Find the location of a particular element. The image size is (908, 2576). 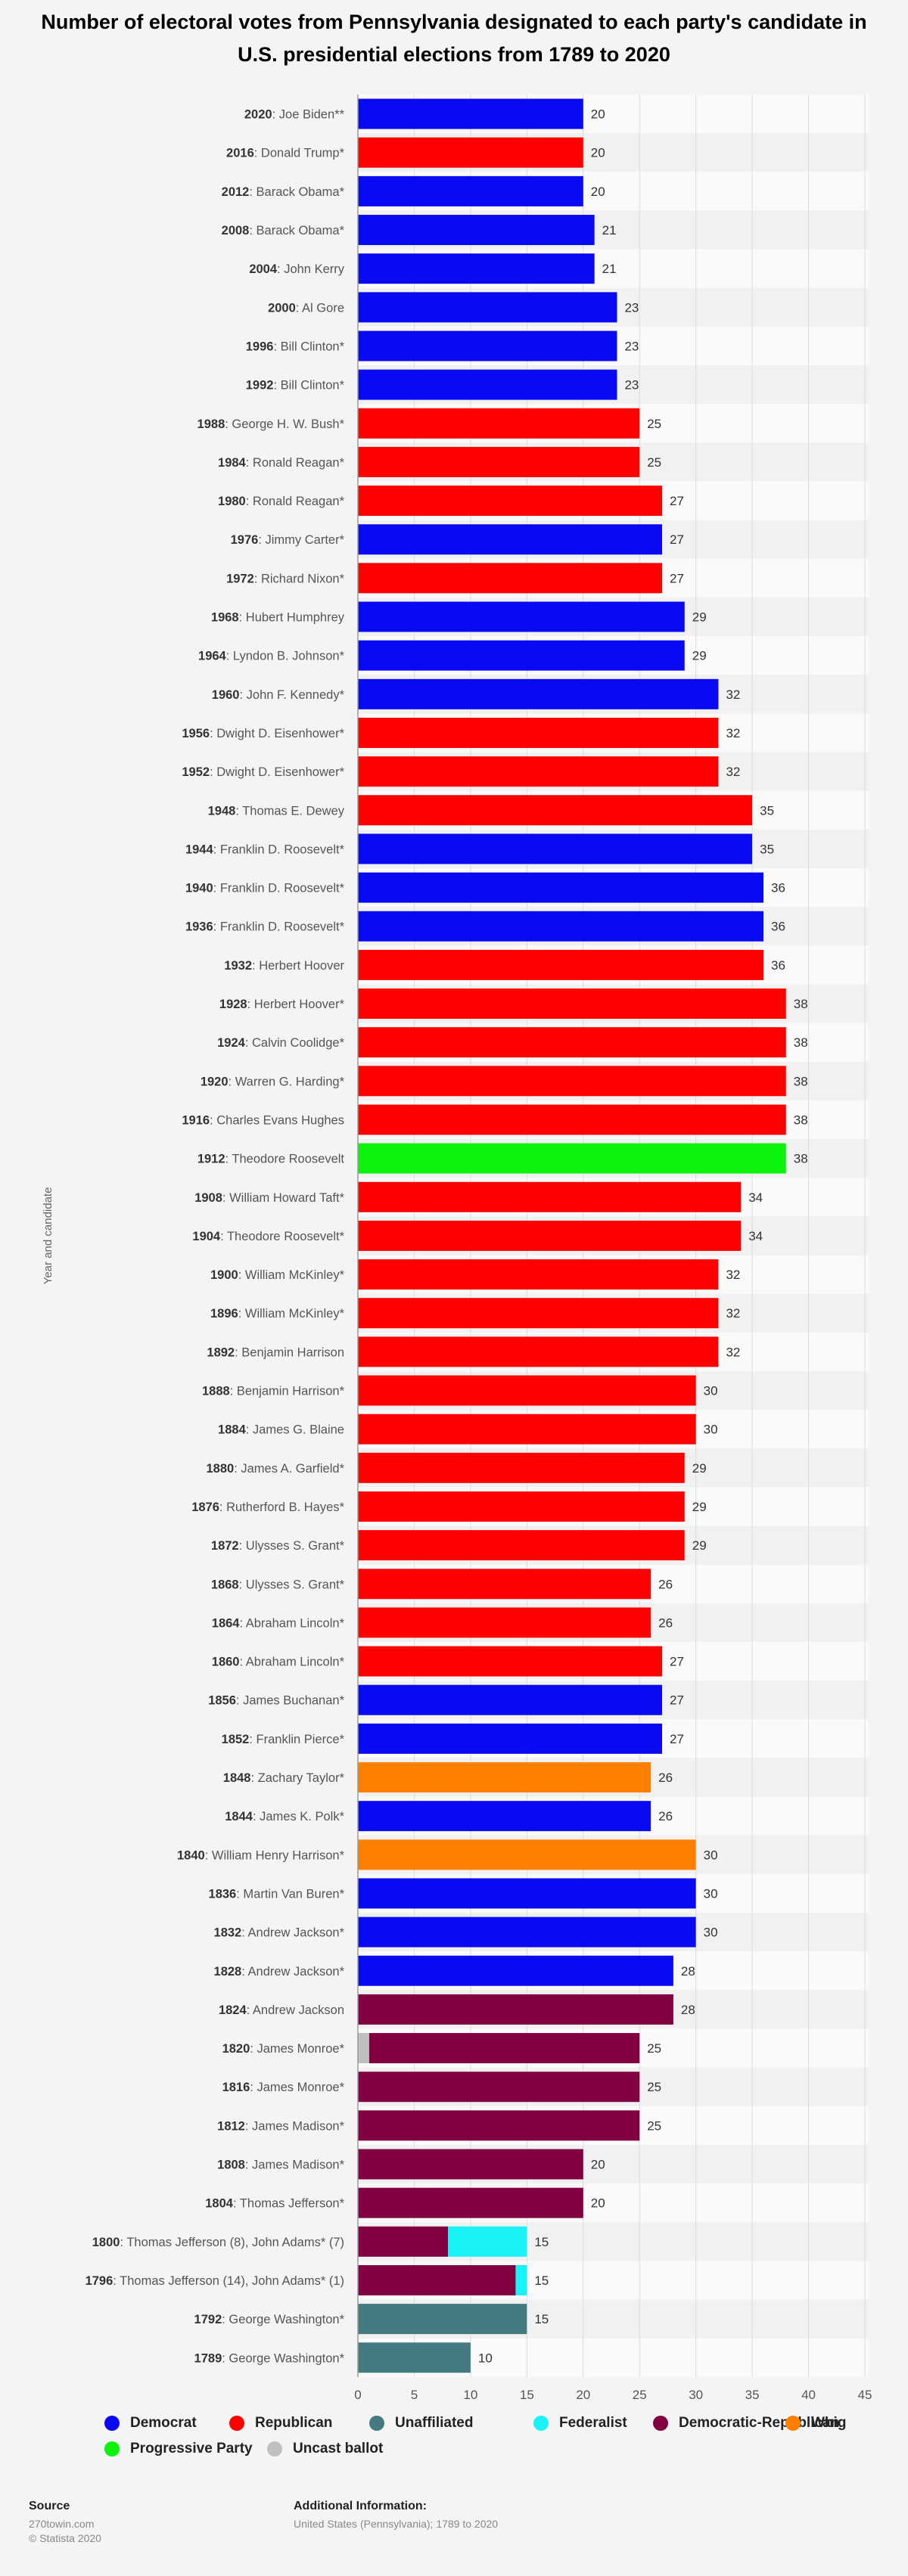

x-tick-label: 35 is located at coordinates (753, 2395).